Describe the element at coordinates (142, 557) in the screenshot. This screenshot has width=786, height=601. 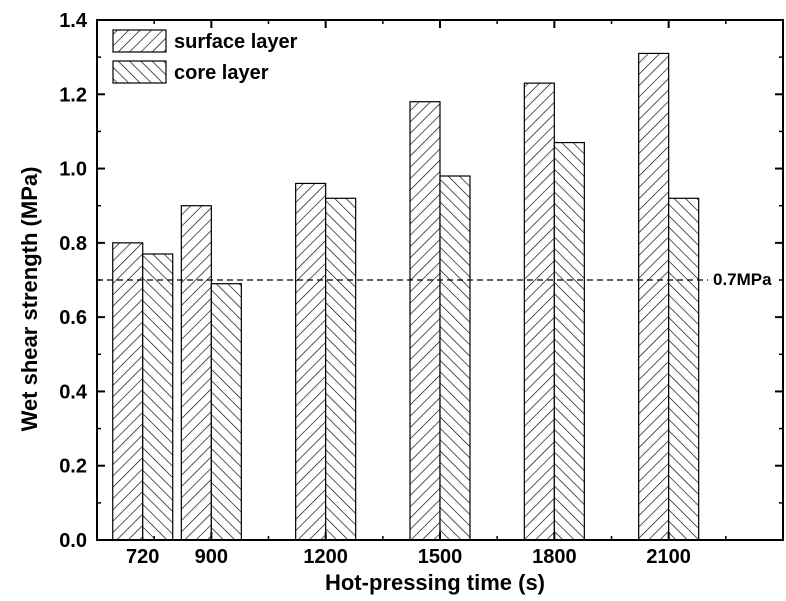
I see `x-tick-label: 720` at that location.